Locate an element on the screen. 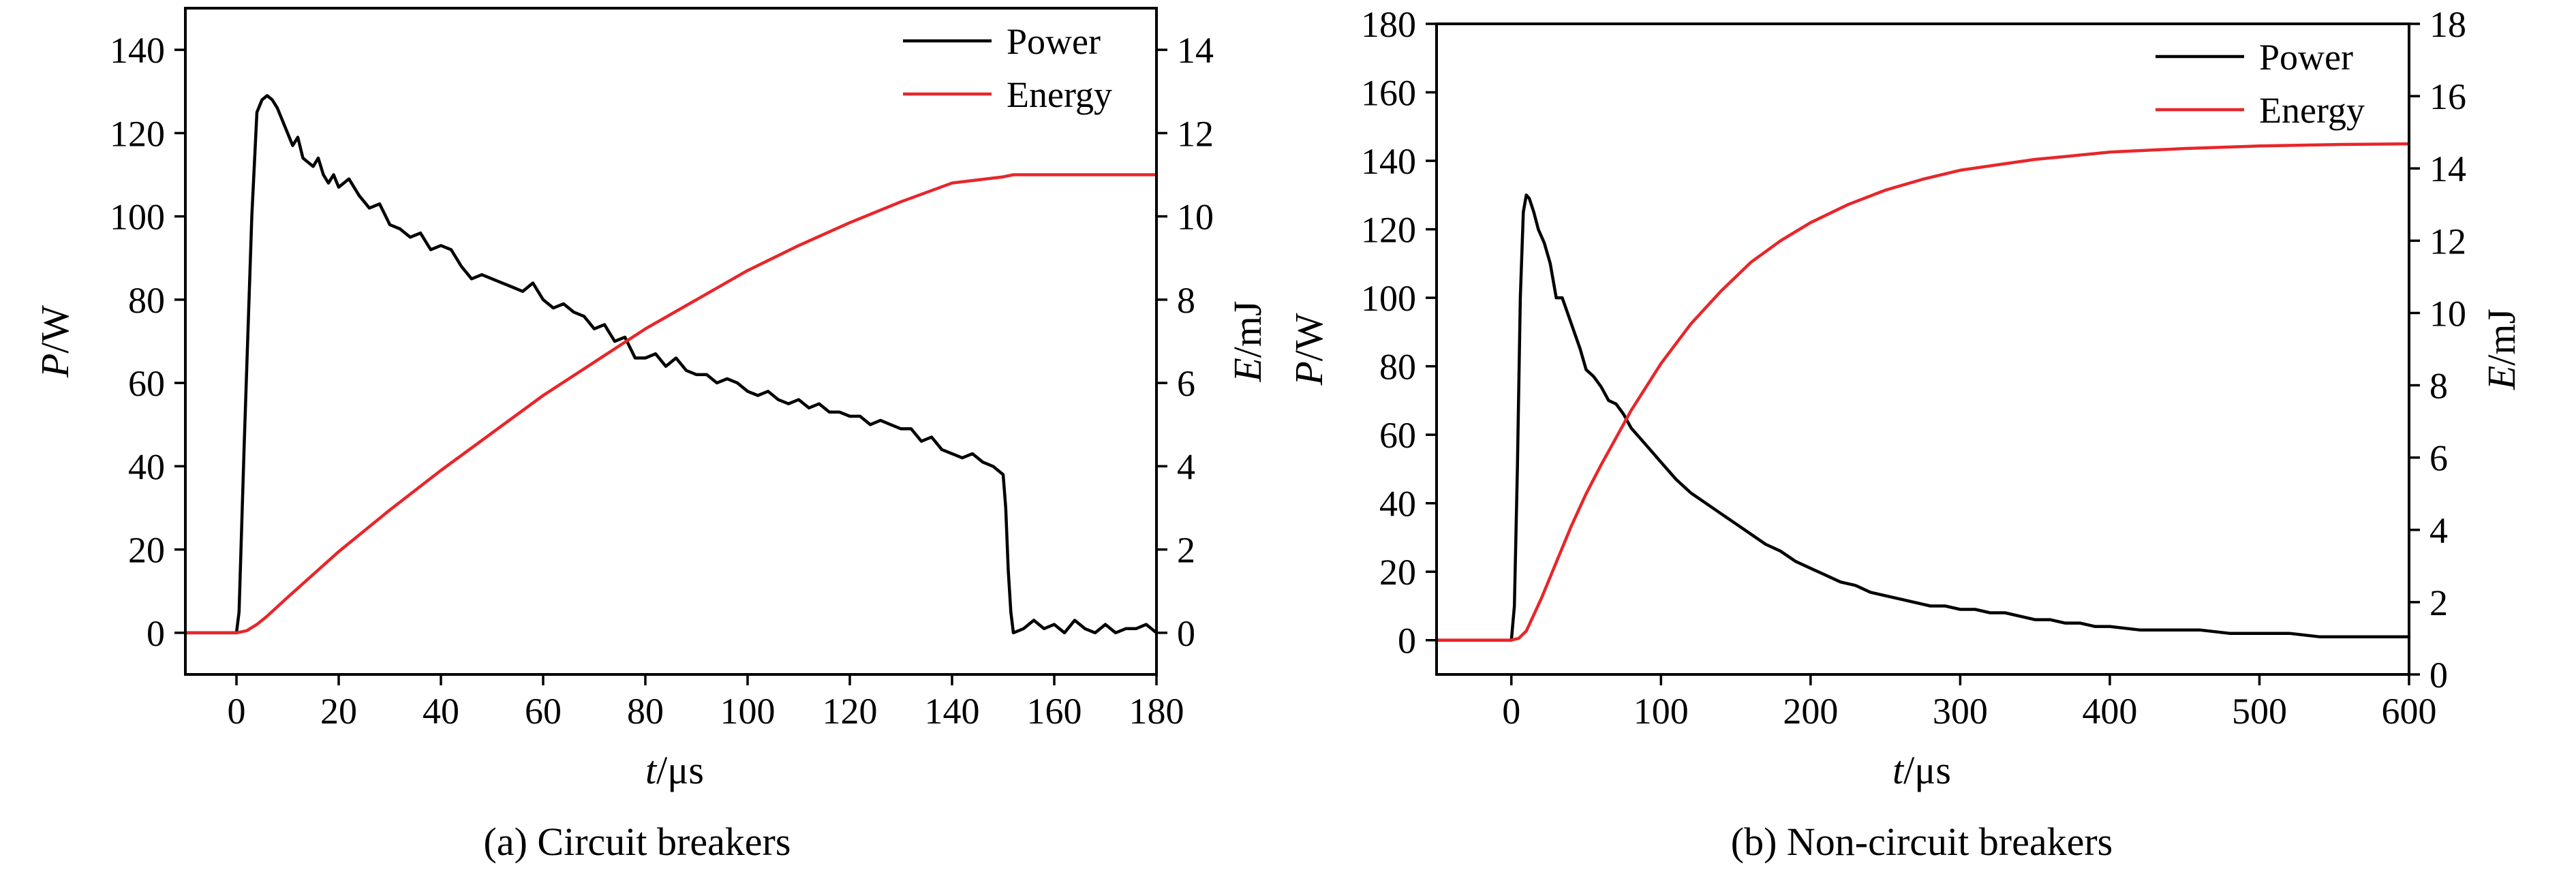 The height and width of the screenshot is (872, 2576). chart-caption: (a) Circuit breakers is located at coordinates (637, 842).